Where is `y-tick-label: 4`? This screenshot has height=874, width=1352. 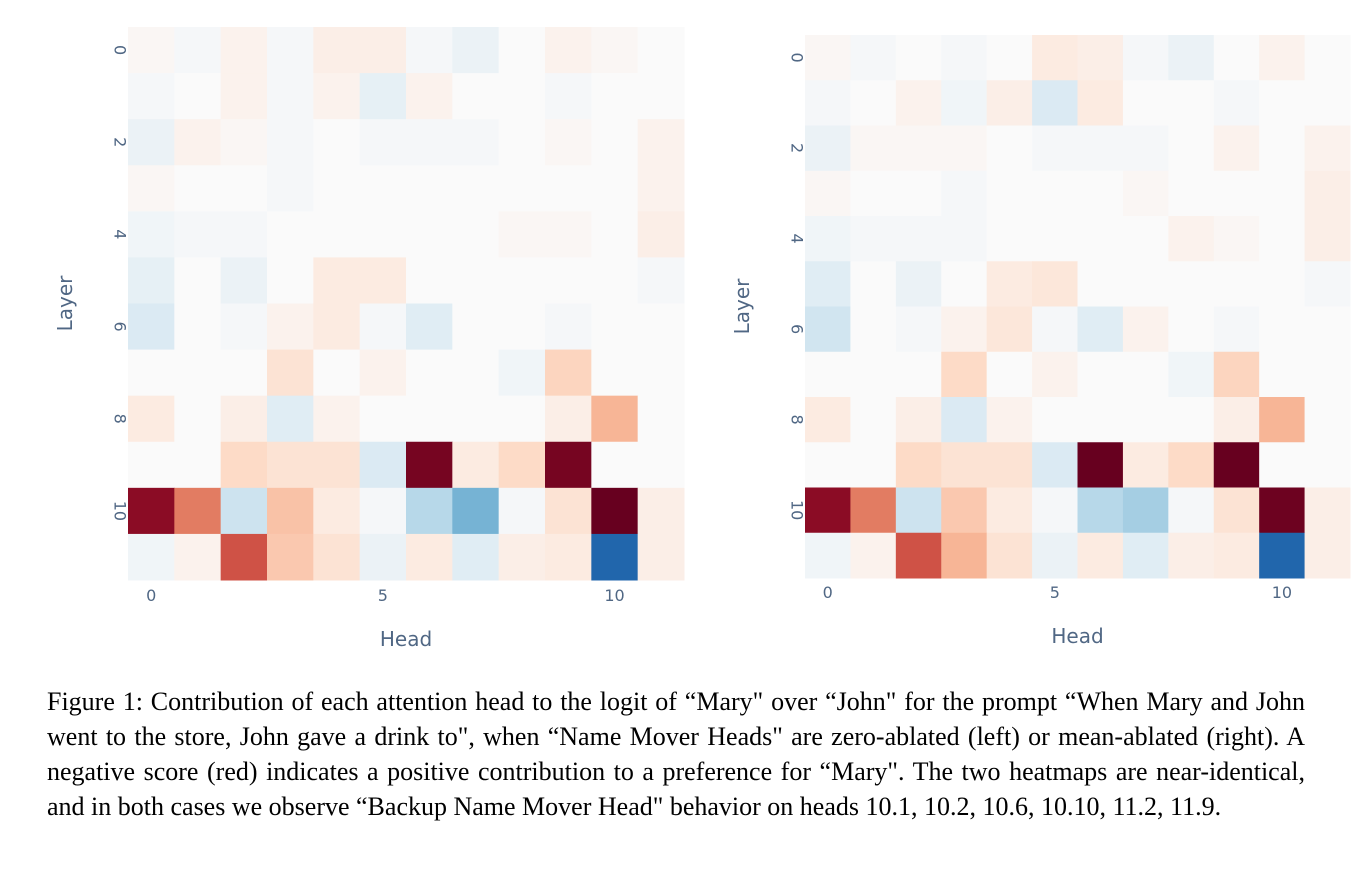
y-tick-label: 4 is located at coordinates (797, 239).